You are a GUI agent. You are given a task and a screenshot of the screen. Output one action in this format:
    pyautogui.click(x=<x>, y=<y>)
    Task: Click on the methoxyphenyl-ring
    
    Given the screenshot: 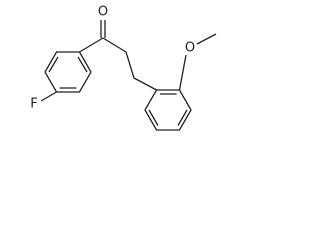 What is the action you would take?
    pyautogui.click(x=168, y=110)
    